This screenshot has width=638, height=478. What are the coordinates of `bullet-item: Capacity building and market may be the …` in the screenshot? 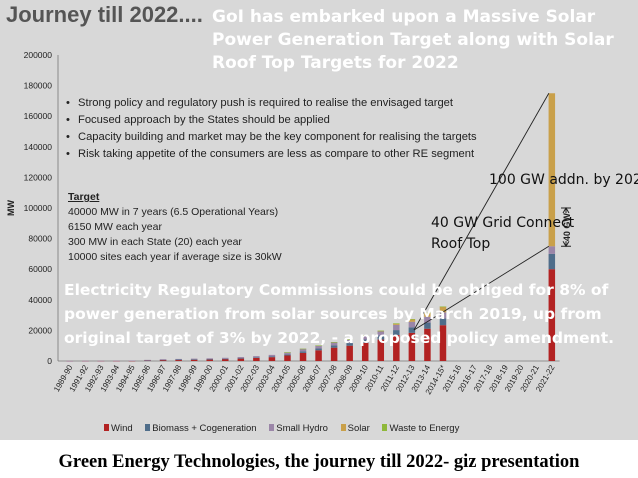 It's located at (271, 137).